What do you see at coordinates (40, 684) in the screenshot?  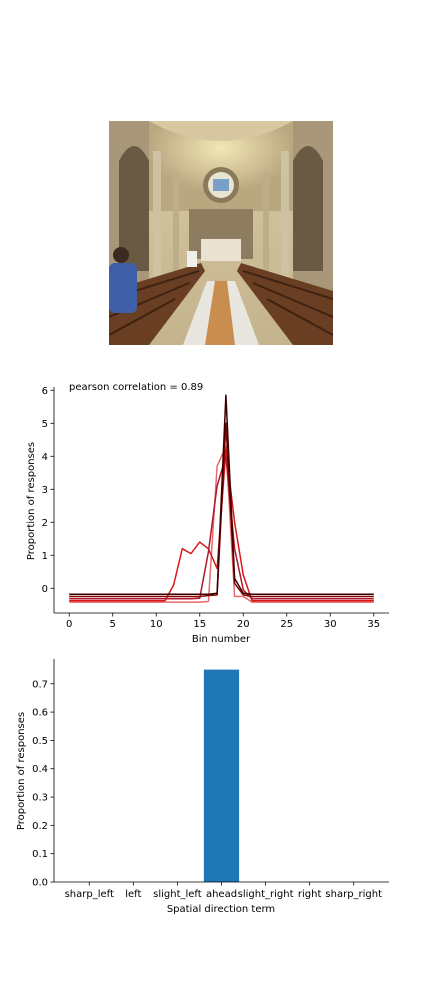 I see `y-tick-label: 0.7` at bounding box center [40, 684].